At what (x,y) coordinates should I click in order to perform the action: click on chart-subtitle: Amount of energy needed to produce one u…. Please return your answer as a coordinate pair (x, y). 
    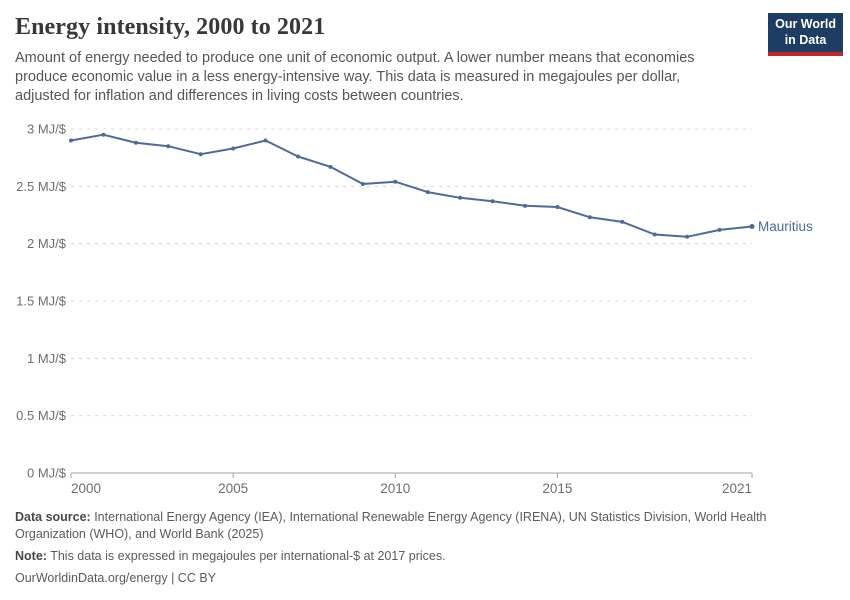
    Looking at the image, I should click on (355, 77).